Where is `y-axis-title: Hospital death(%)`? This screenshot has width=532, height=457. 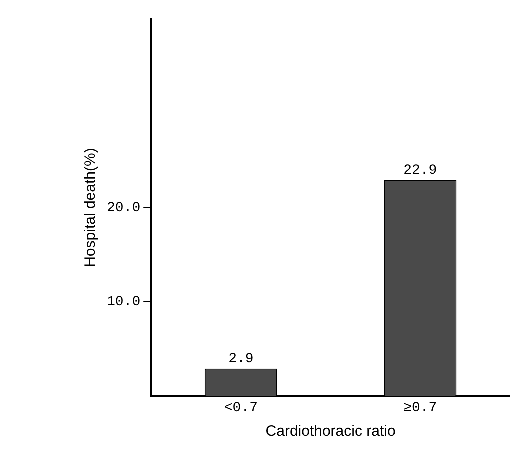
y-axis-title: Hospital death(%) is located at coordinates (91, 208).